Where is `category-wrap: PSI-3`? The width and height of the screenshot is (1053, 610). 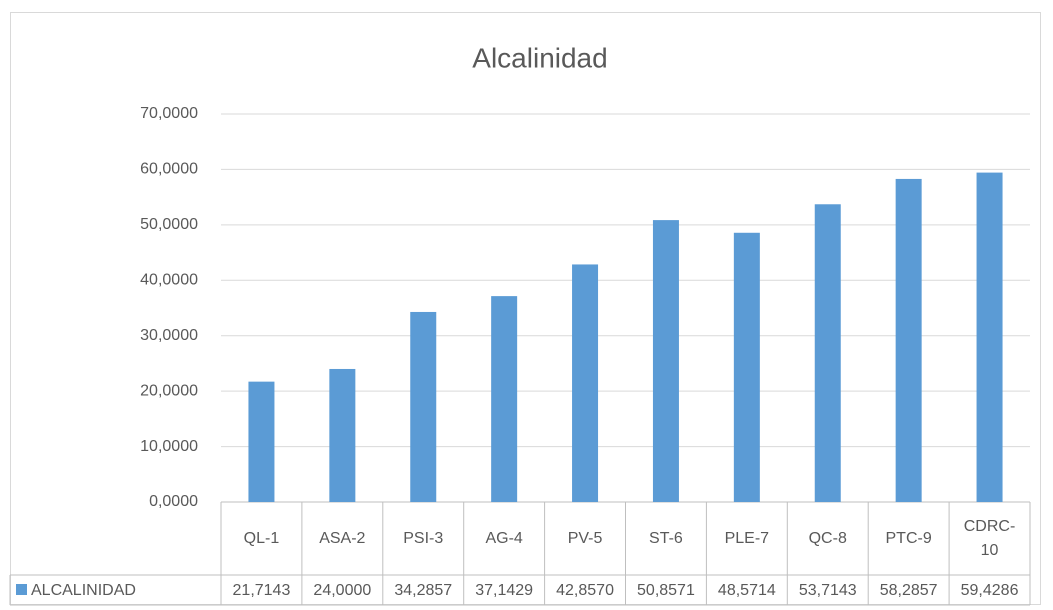 category-wrap: PSI-3 is located at coordinates (423, 538).